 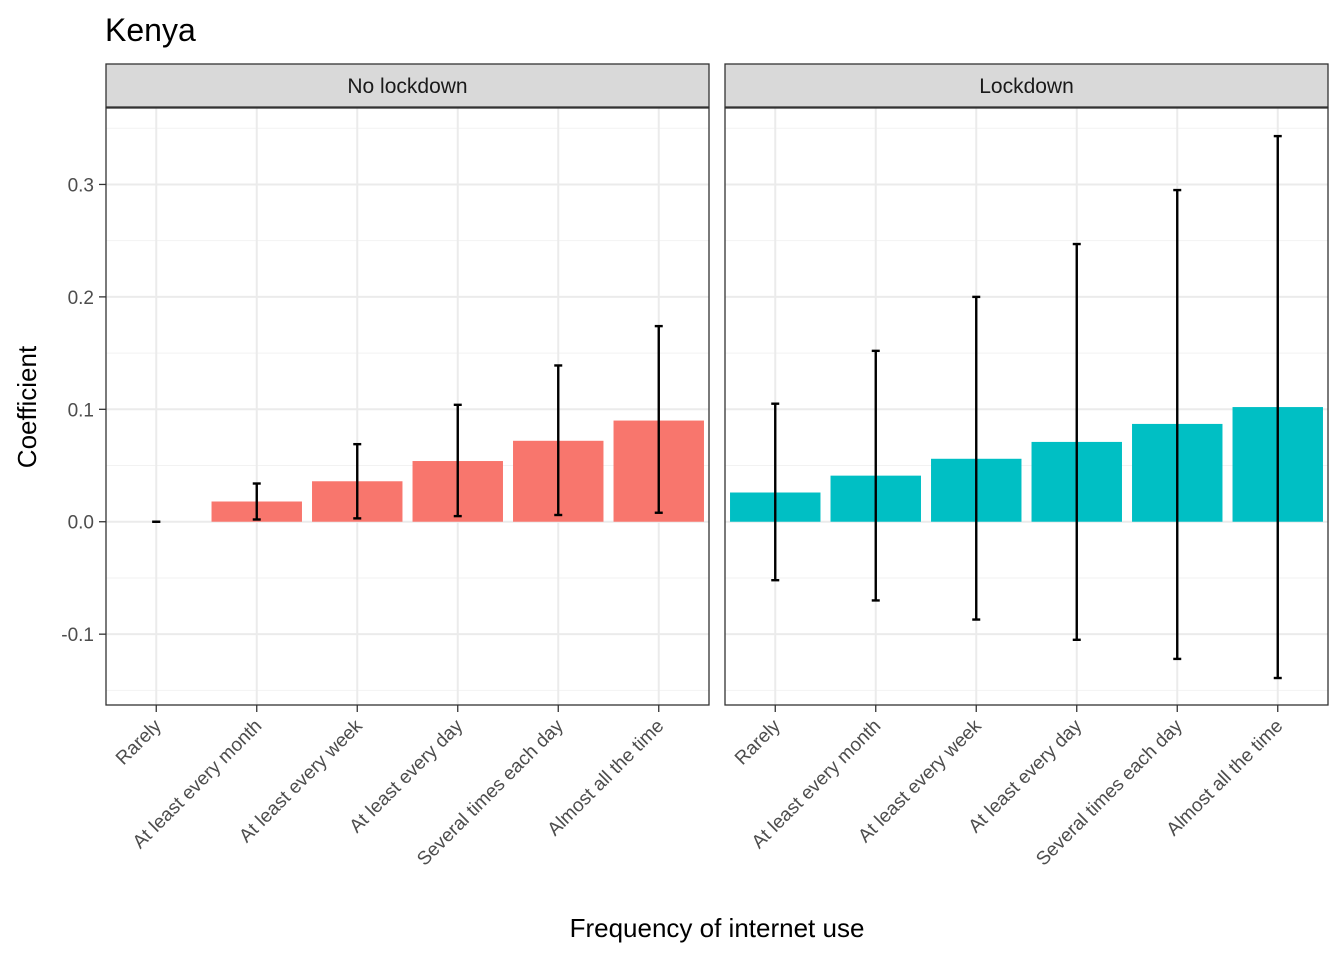 What do you see at coordinates (81, 410) in the screenshot?
I see `y-tick-label: 0.1` at bounding box center [81, 410].